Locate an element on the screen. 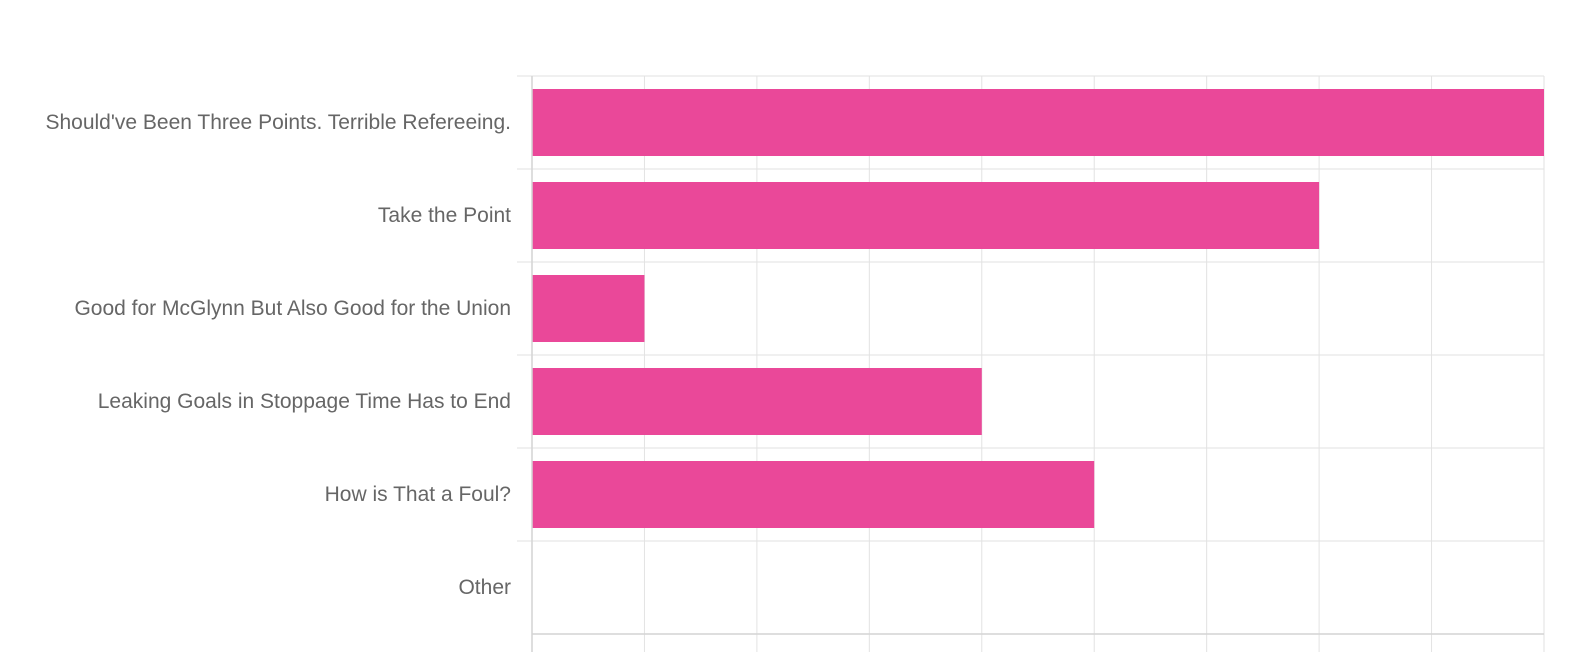 Image resolution: width=1578 pixels, height=656 pixels. category-label: Take the Point is located at coordinates (444, 215).